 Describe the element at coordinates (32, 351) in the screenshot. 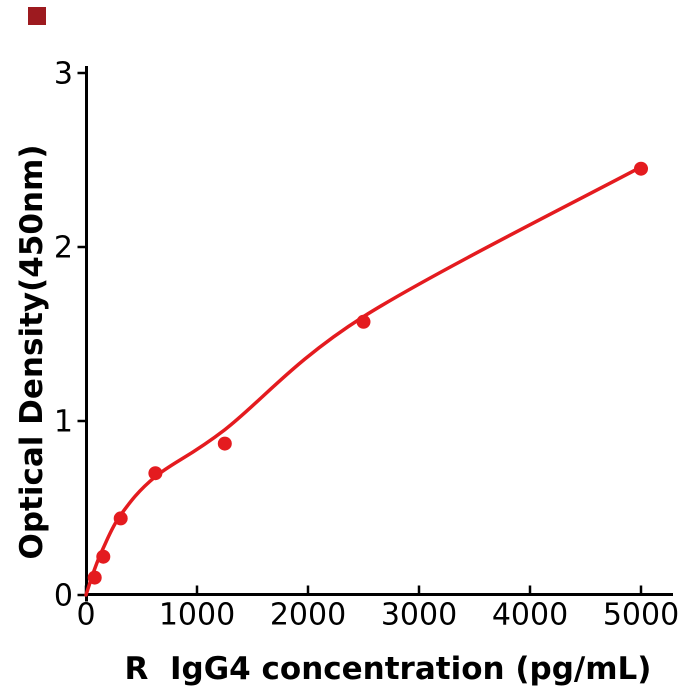

I see `y-axis-title: Optical Density(450nm)` at that location.